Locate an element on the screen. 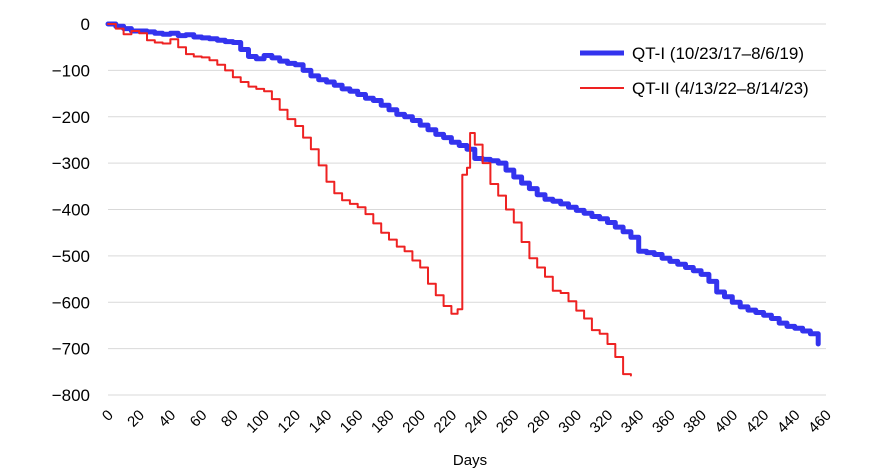 This screenshot has width=880, height=476. y-tick-label: −100 is located at coordinates (71, 70).